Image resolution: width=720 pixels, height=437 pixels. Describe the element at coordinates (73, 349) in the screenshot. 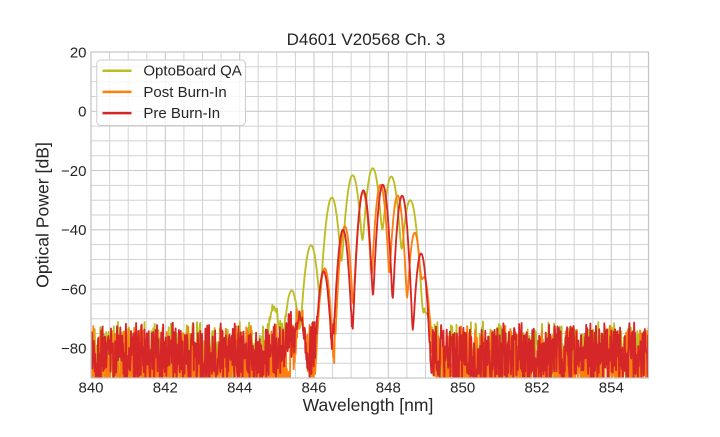

I see `svg-text: −80` at that location.